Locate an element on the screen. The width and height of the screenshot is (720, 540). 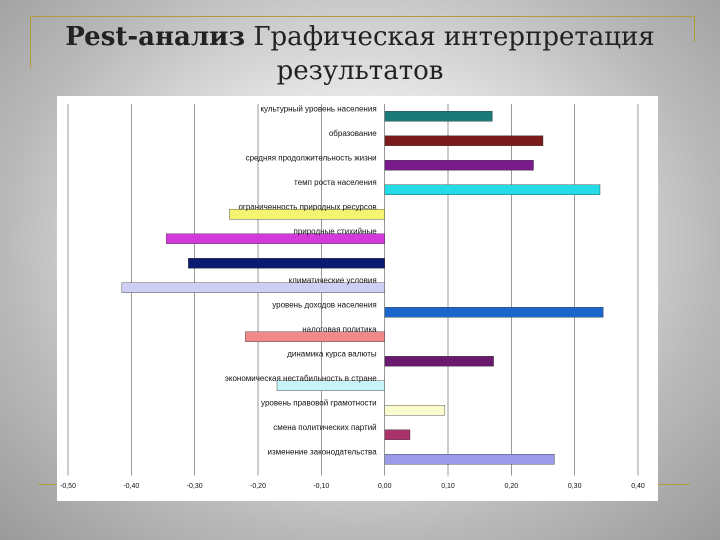
category-label-4: ограниченность природных ресурсов is located at coordinates (307, 206).